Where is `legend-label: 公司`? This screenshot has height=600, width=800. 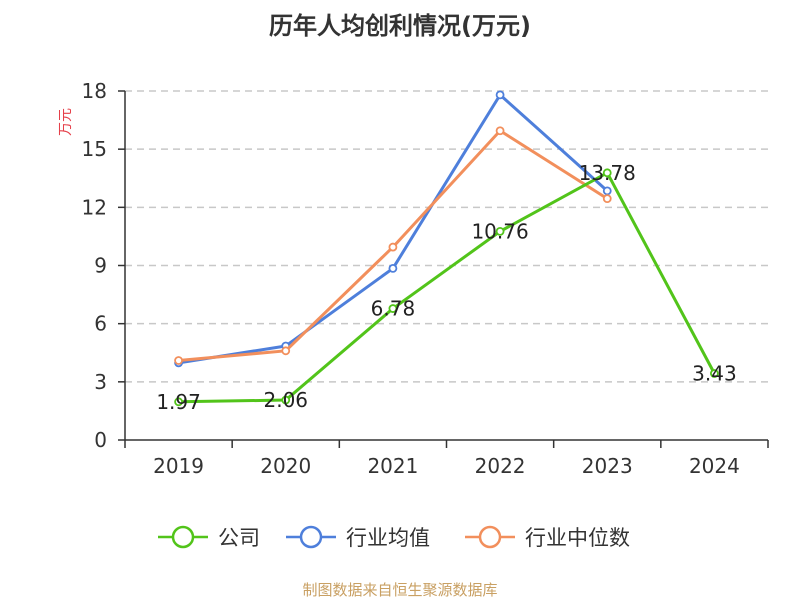
legend-label: 公司 is located at coordinates (239, 538).